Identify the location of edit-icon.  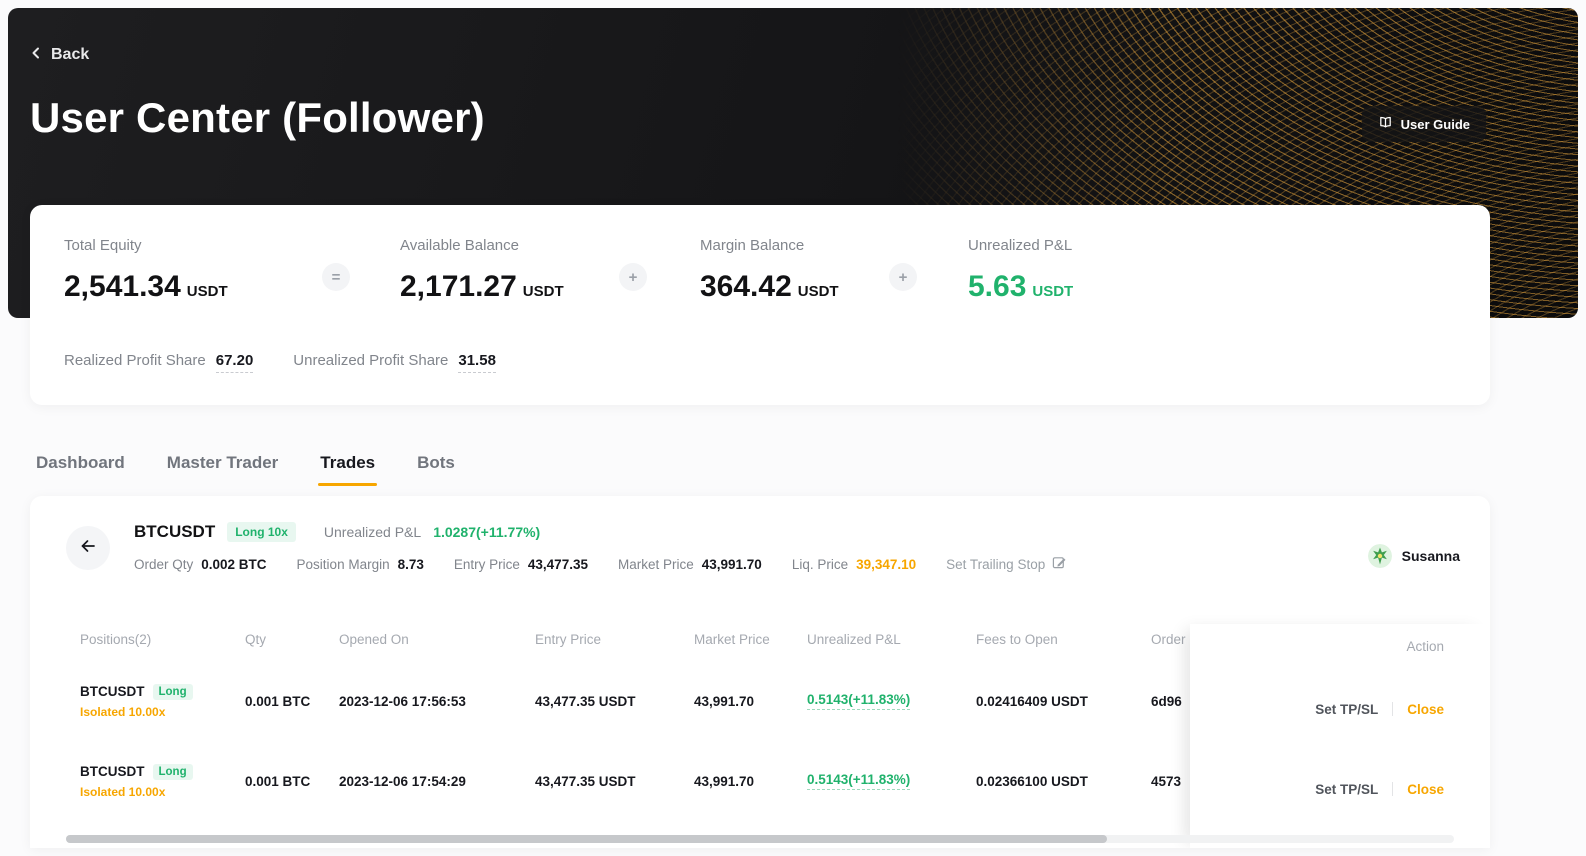
(1059, 564).